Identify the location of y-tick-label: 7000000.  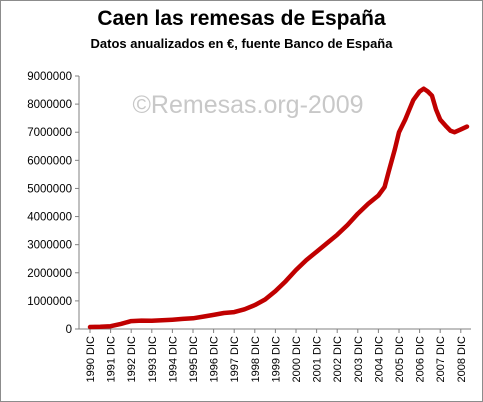
(49, 133).